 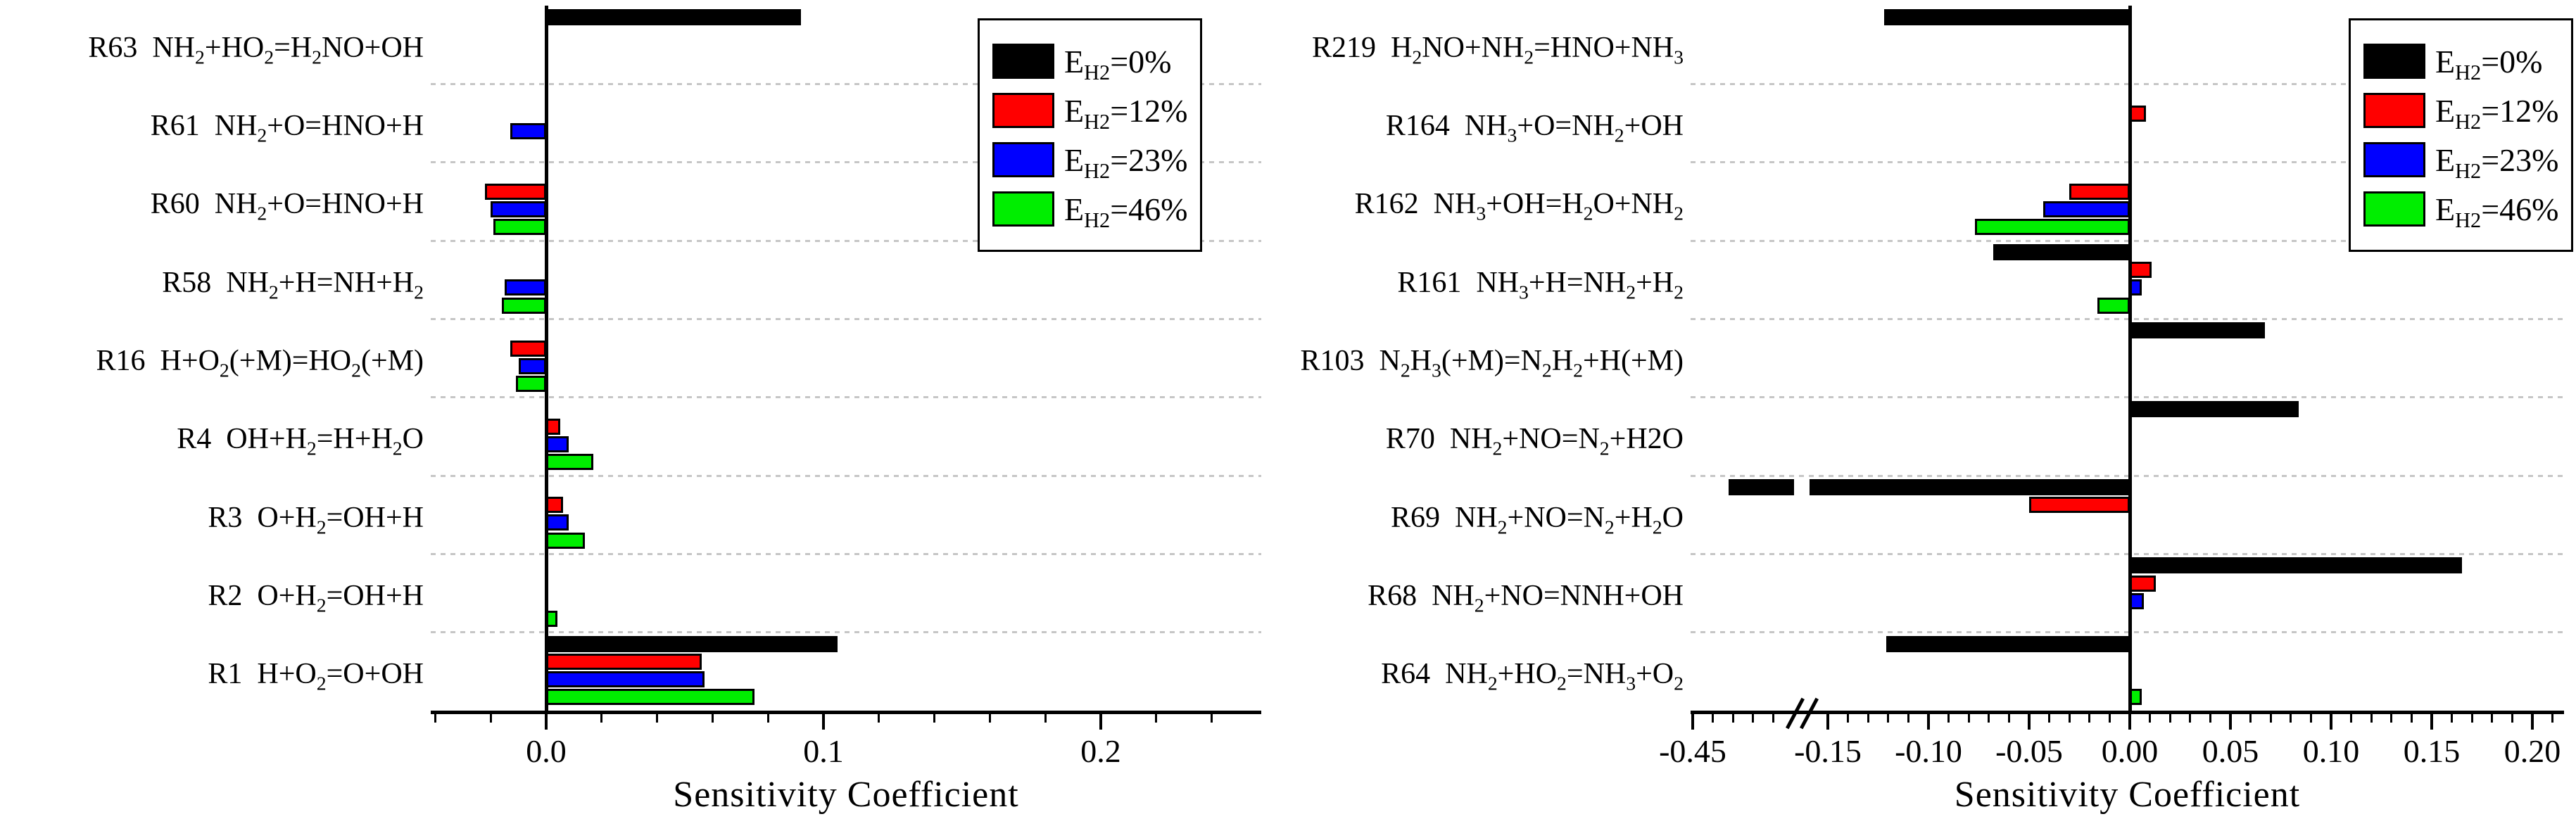 I want to click on bar-r3-series2, so click(x=557, y=522).